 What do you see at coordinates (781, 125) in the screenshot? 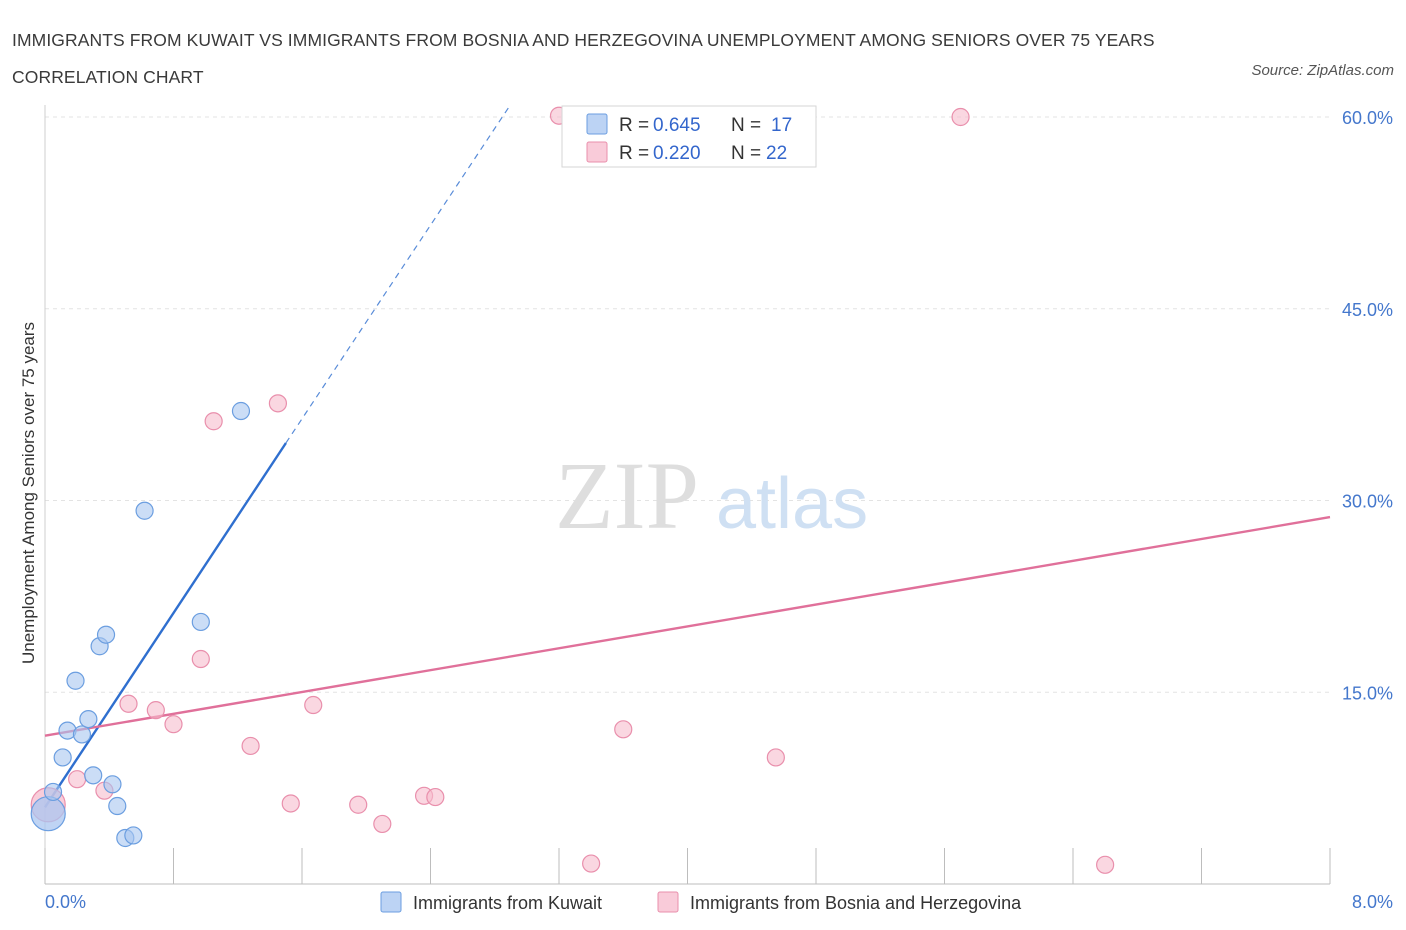
I see `stats-n-value-kuwait: 17` at bounding box center [781, 125].